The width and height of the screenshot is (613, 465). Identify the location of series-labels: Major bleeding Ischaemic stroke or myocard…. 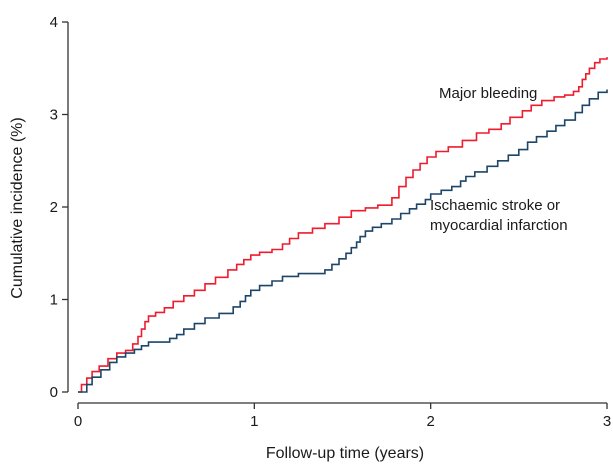
(499, 159).